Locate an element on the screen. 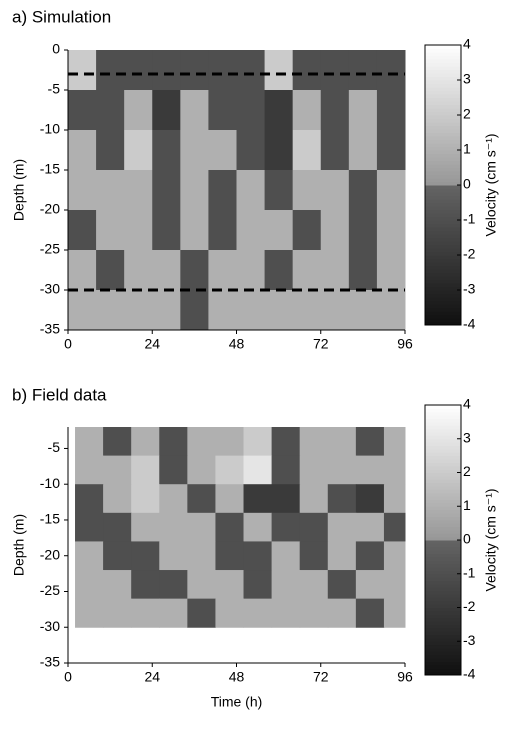  colorbar-tick-label: 3 is located at coordinates (467, 79).